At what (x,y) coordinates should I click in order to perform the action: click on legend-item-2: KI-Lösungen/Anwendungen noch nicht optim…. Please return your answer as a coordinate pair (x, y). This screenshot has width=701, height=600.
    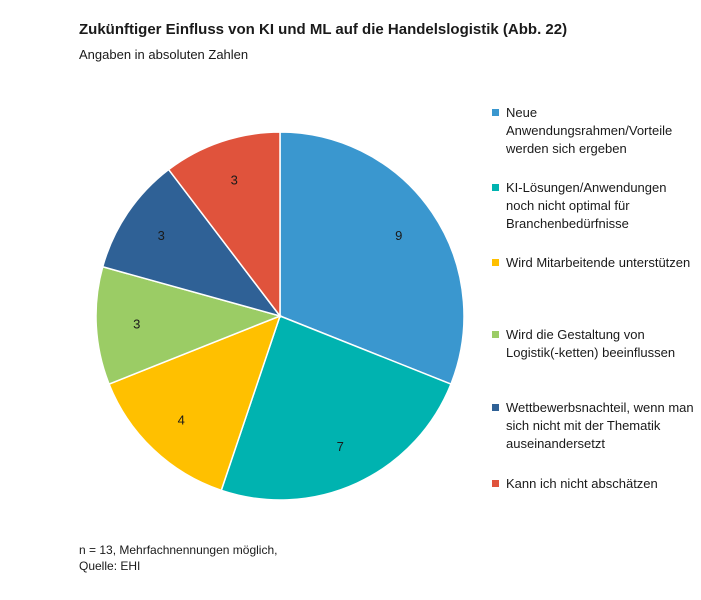
    Looking at the image, I should click on (594, 206).